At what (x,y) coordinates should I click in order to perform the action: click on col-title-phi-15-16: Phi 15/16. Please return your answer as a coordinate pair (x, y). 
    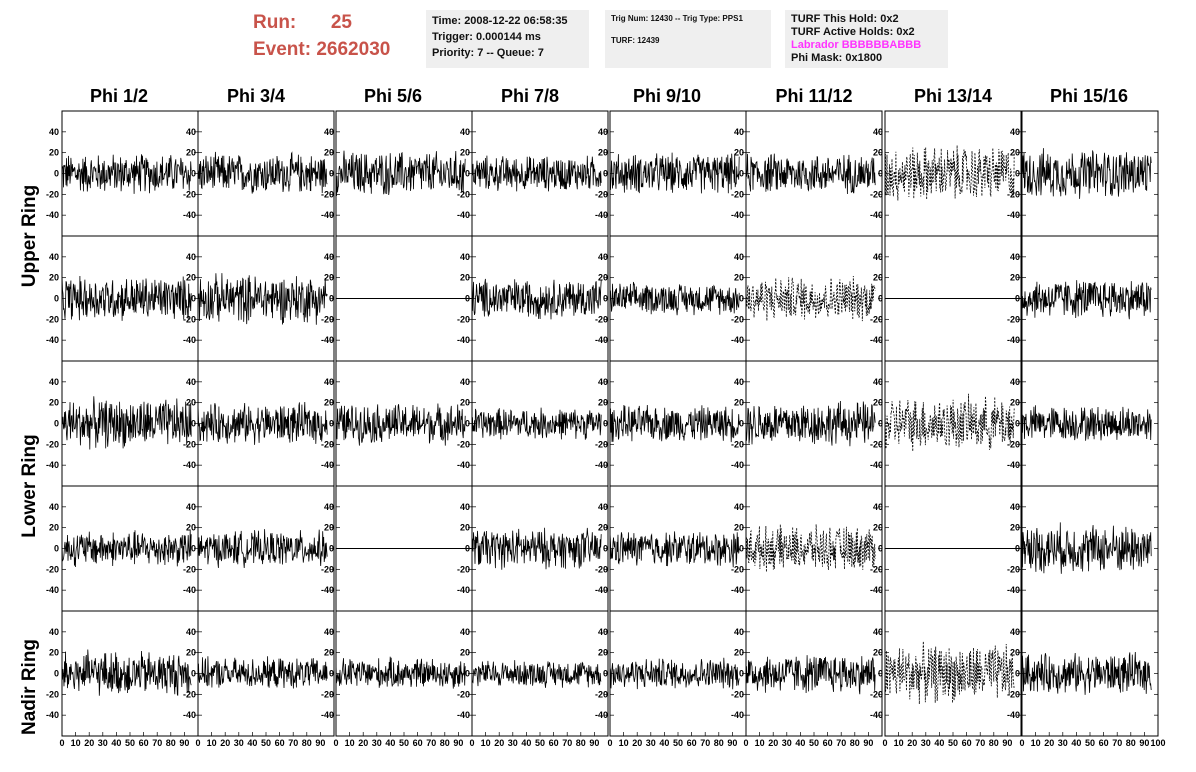
    Looking at the image, I should click on (1089, 96).